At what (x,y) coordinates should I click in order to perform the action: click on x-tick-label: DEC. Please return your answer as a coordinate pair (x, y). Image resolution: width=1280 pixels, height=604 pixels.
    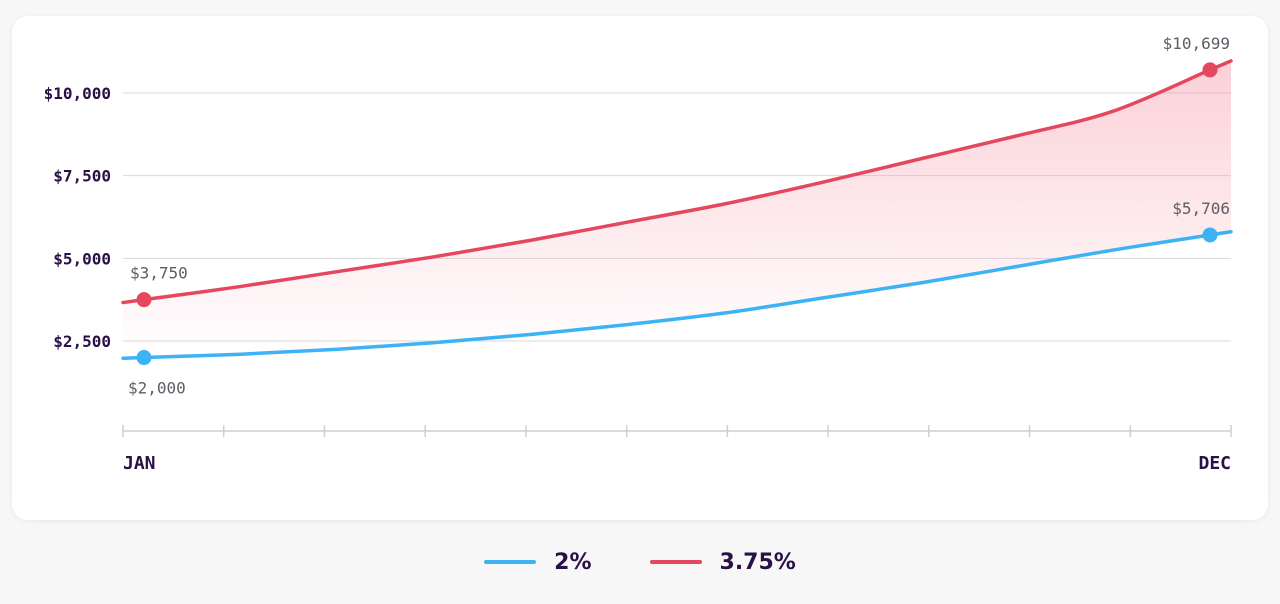
    Looking at the image, I should click on (1214, 463).